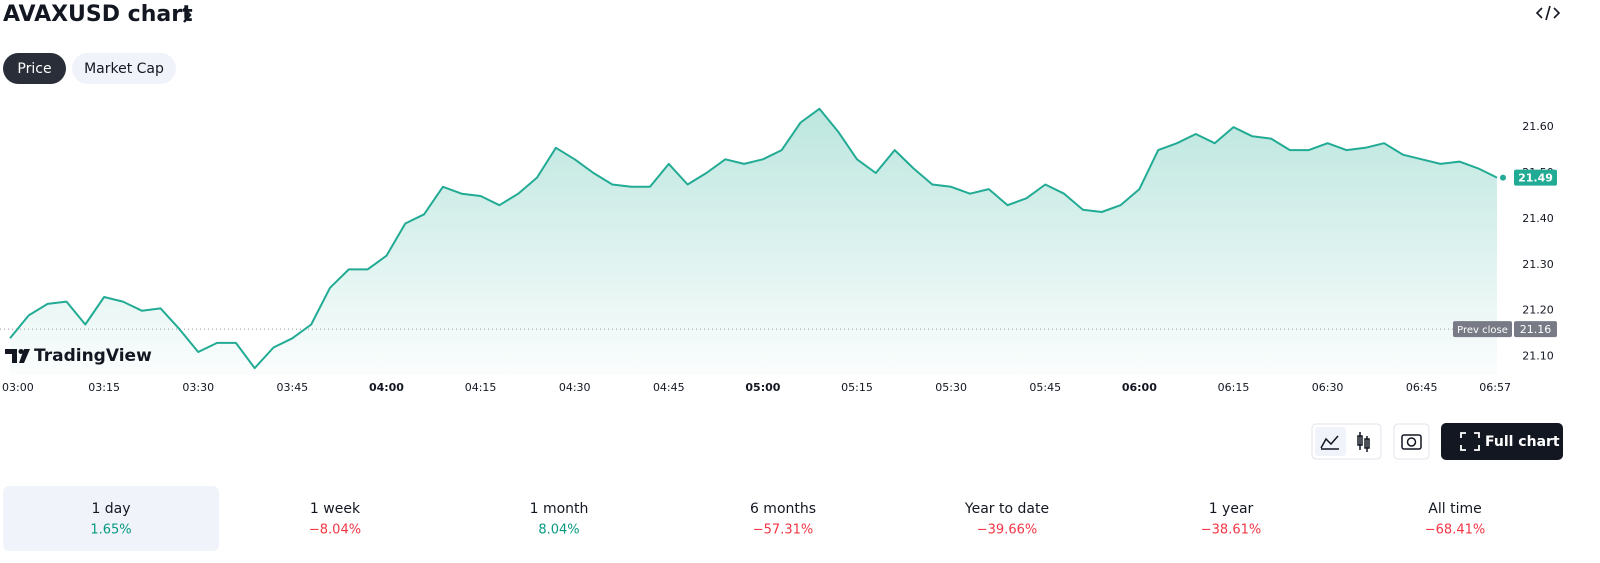 The image size is (1600, 563). What do you see at coordinates (1538, 218) in the screenshot?
I see `y-tick-label: 21.40` at bounding box center [1538, 218].